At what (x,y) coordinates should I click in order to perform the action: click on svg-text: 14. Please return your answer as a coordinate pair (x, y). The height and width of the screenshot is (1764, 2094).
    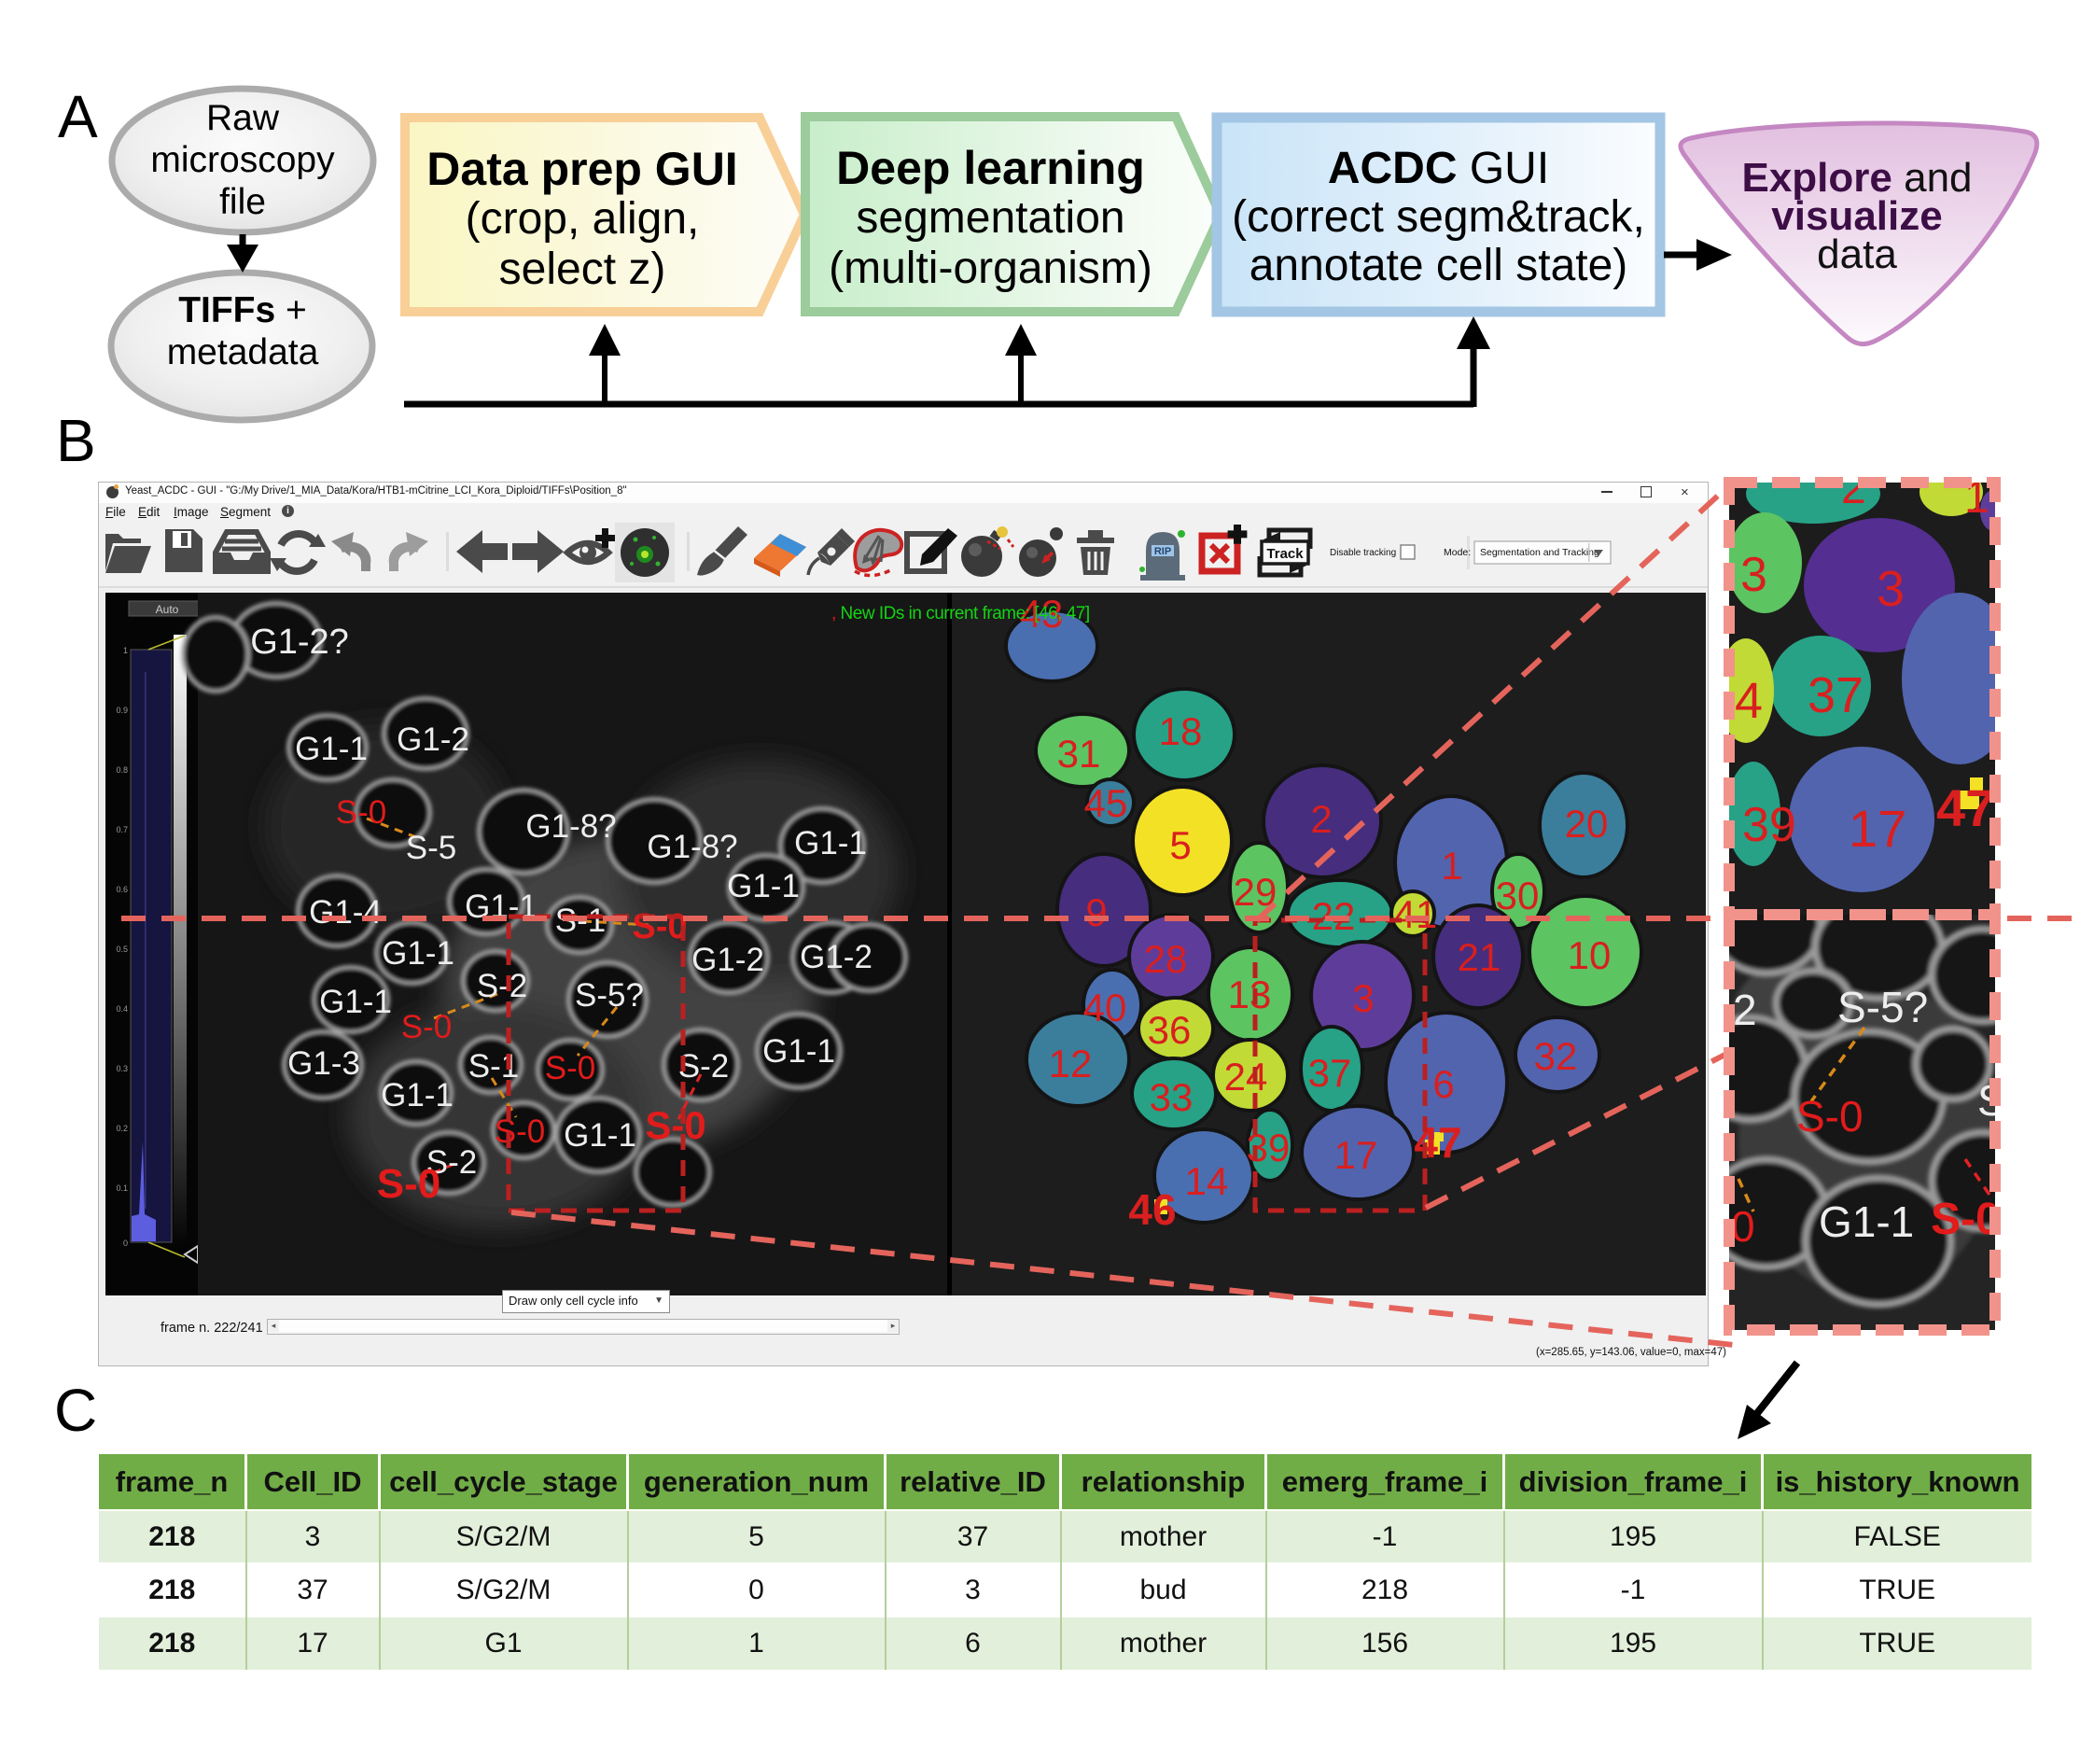
    Looking at the image, I should click on (1207, 1181).